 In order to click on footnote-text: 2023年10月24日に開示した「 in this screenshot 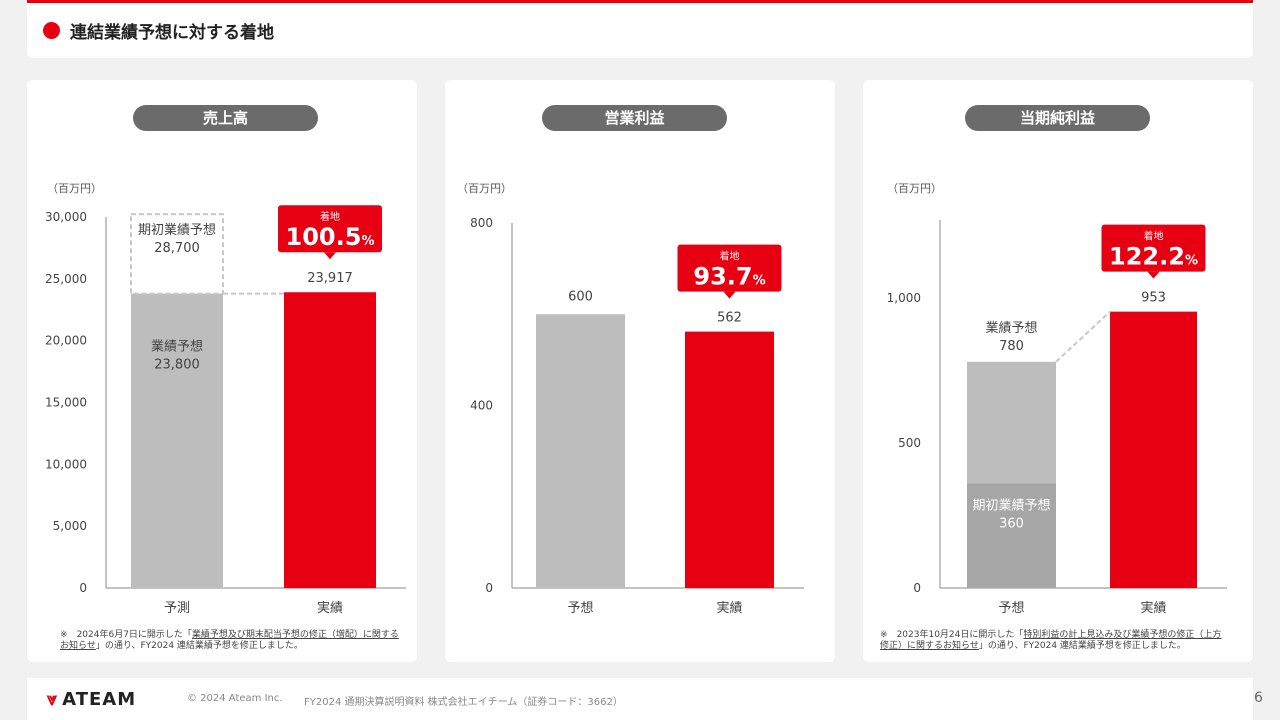, I will do `click(960, 635)`.